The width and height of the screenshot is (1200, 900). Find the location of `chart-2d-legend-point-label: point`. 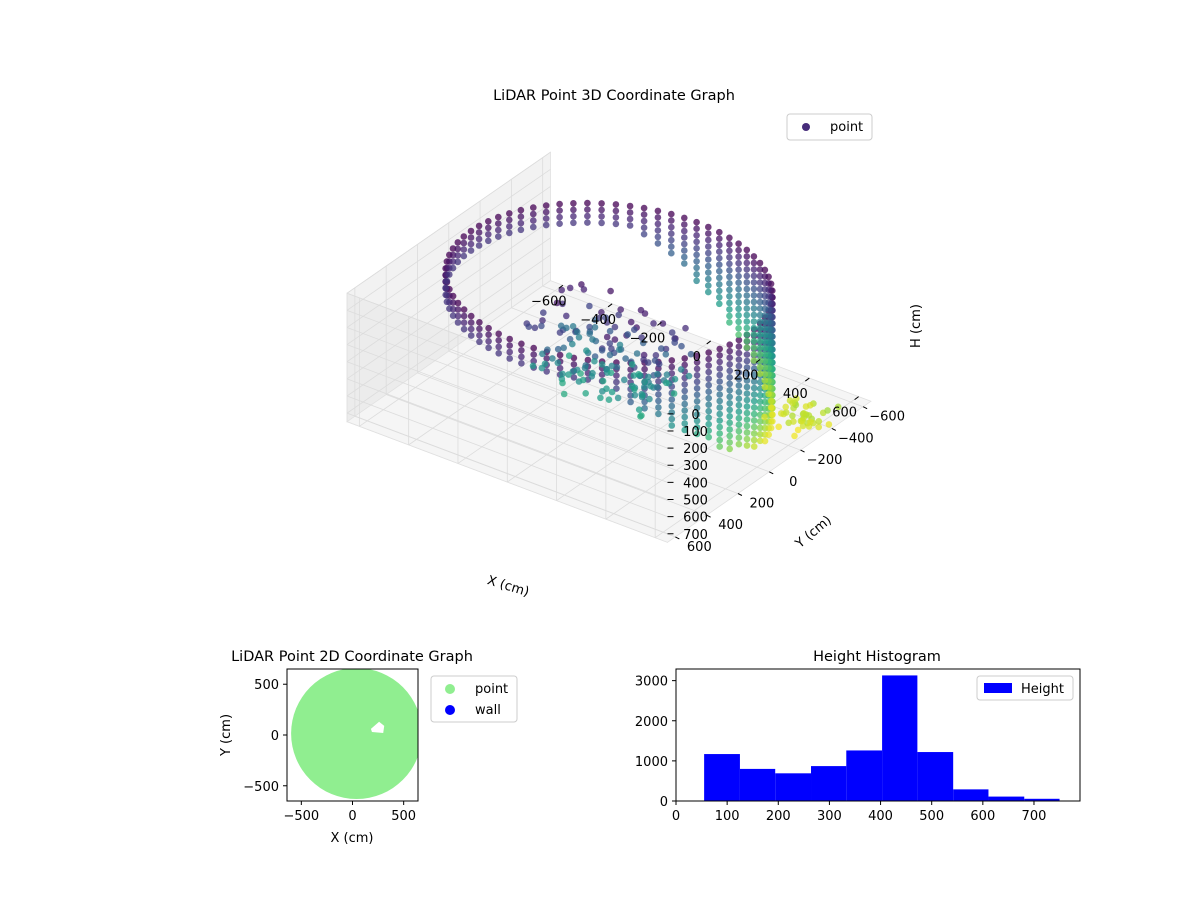

chart-2d-legend-point-label: point is located at coordinates (491, 689).